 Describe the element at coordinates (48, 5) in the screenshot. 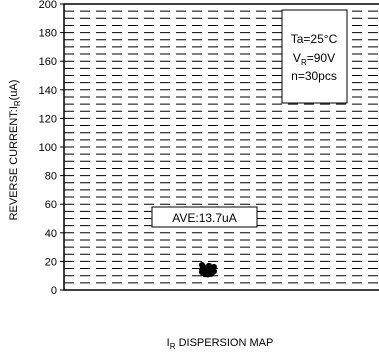

I see `y-tick-label: 200` at that location.